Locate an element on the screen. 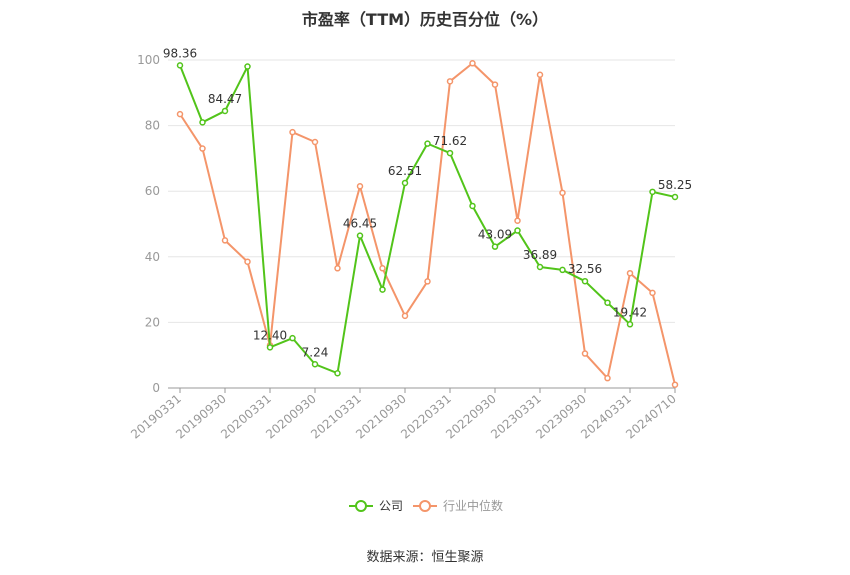 This screenshot has height=575, width=850. data-label: 84.47 is located at coordinates (225, 99).